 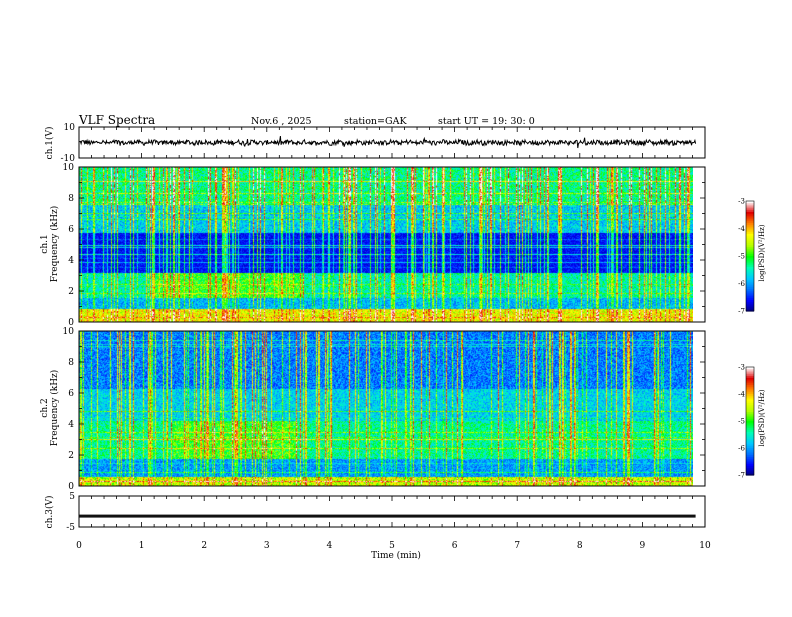 I want to click on y-tick-label: 10, so click(x=69, y=168).